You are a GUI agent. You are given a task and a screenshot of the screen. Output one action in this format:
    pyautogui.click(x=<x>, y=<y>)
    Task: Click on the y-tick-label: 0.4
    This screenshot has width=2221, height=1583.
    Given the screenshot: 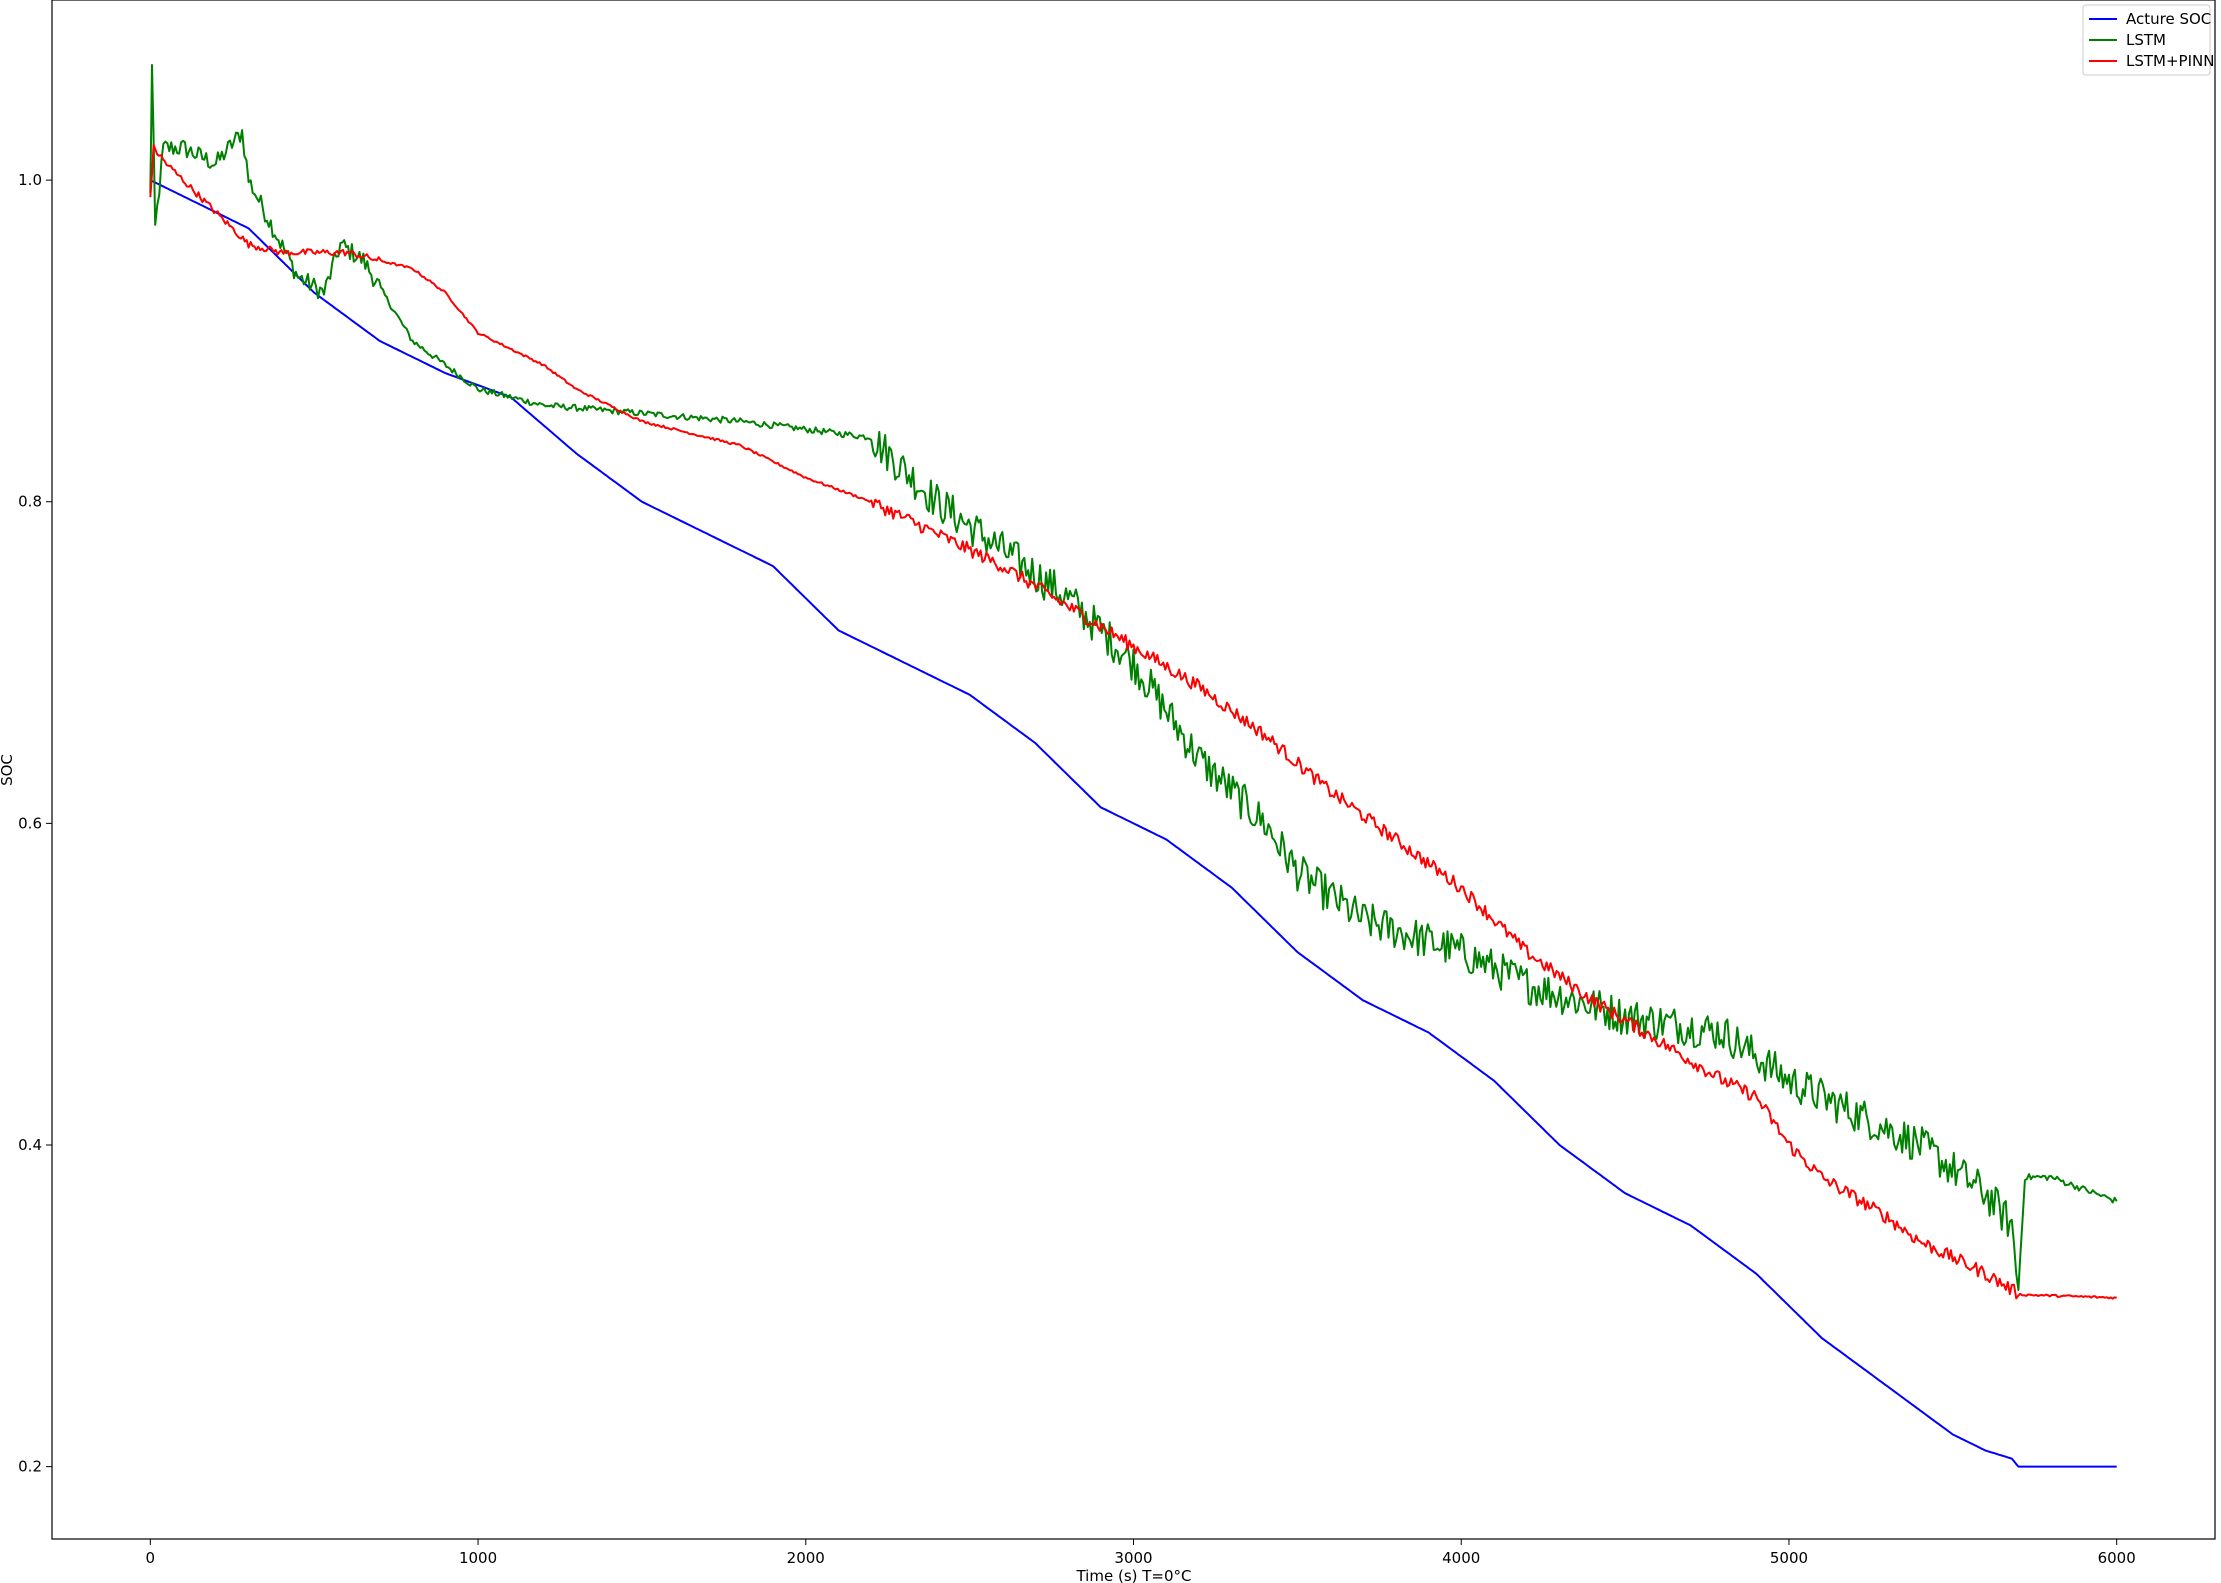 What is the action you would take?
    pyautogui.click(x=30, y=1145)
    